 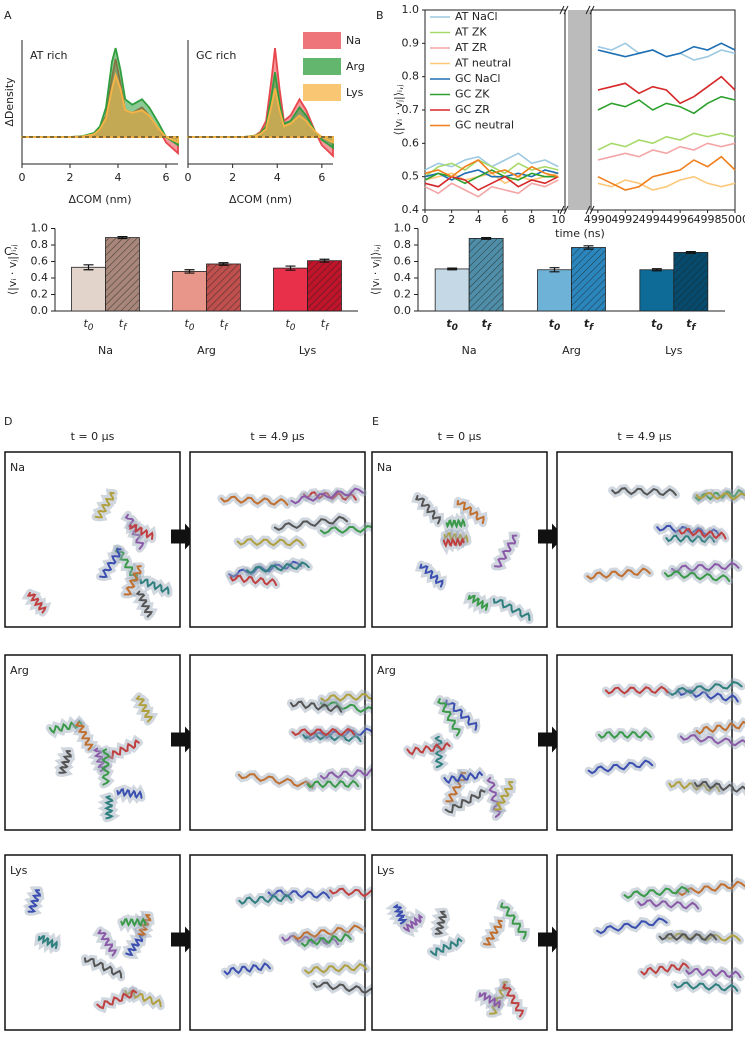 What do you see at coordinates (483, 63) in the screenshot?
I see `legend-label: AT neutral` at bounding box center [483, 63].